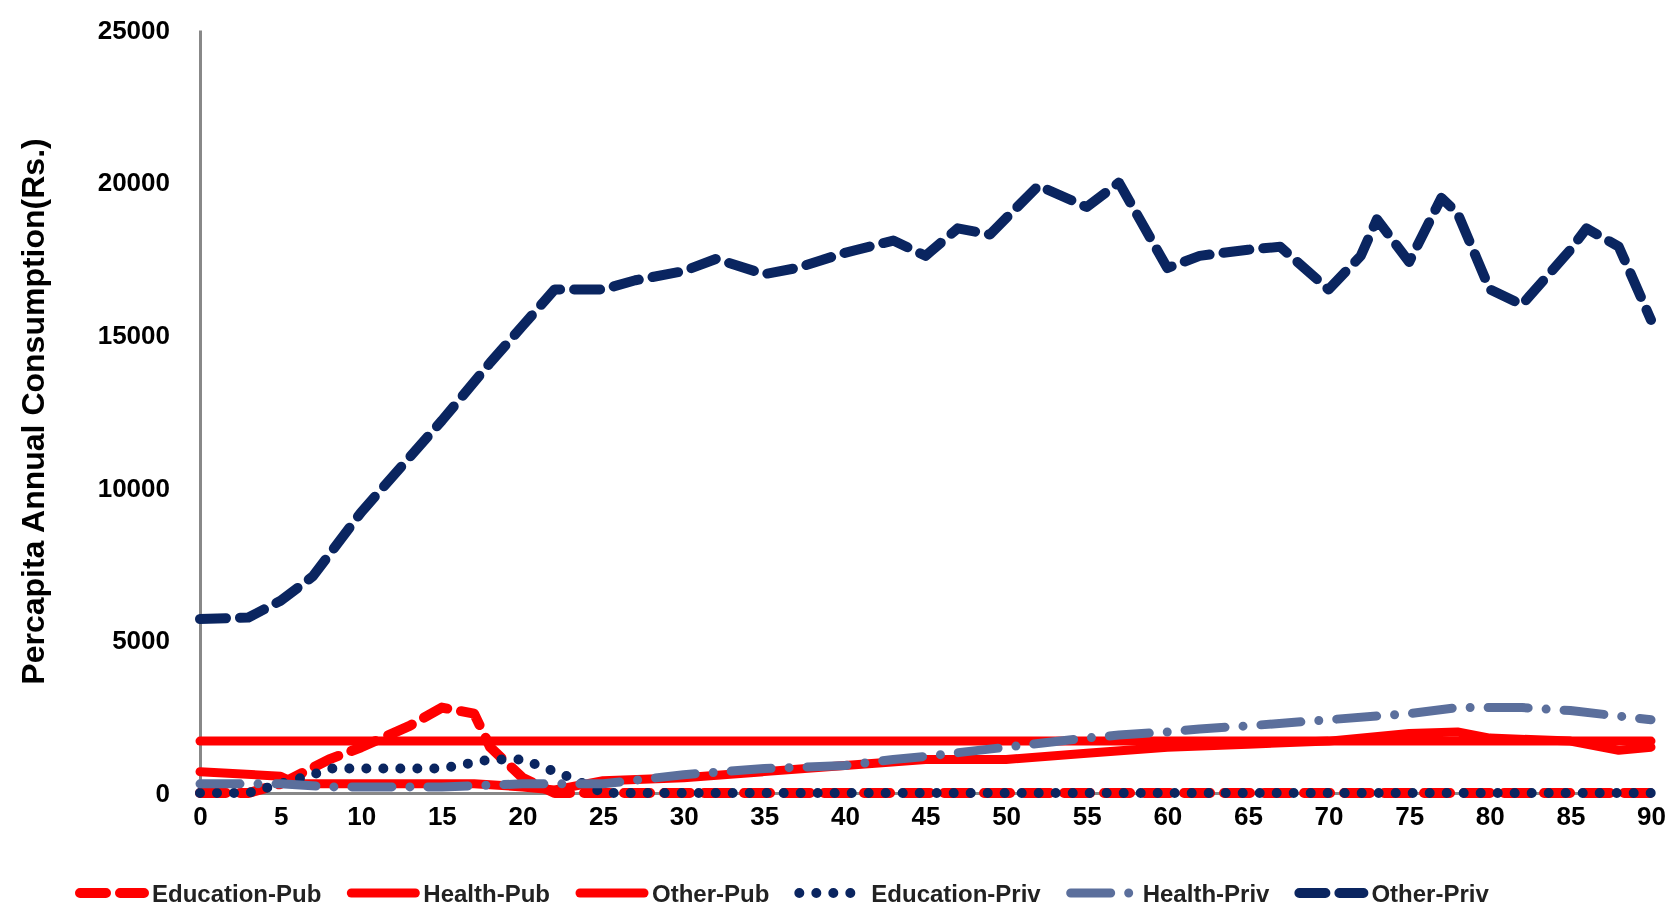  What do you see at coordinates (1651, 816) in the screenshot?
I see `x-tick-label: 90` at bounding box center [1651, 816].